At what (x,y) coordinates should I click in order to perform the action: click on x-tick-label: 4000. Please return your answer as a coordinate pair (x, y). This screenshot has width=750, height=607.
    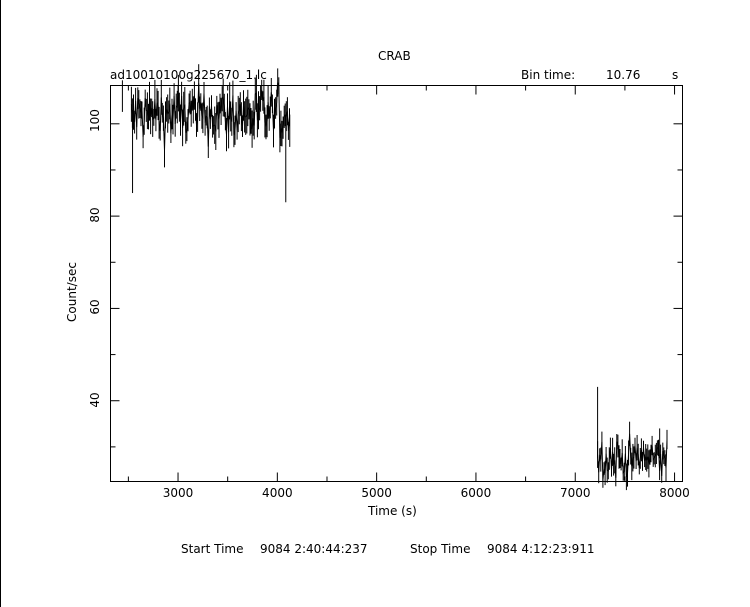
    Looking at the image, I should click on (277, 493).